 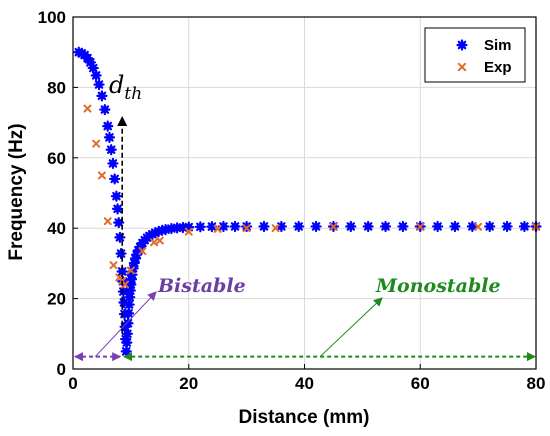 I want to click on threshold-label: dth, so click(x=125, y=87).